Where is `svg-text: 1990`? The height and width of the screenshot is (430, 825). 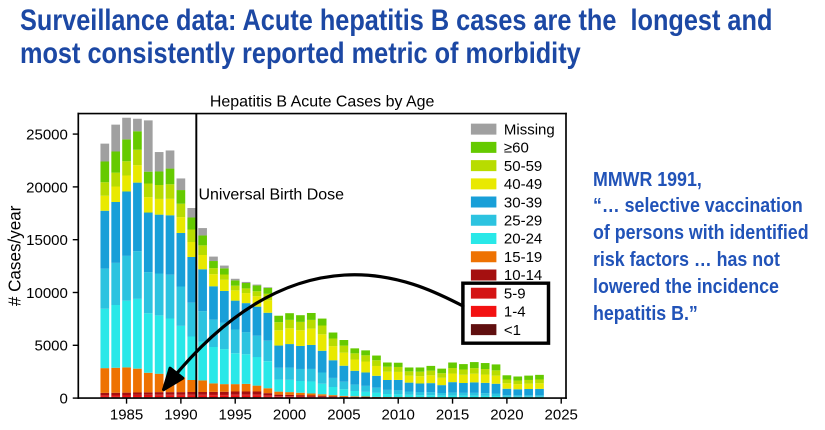 svg-text: 1990 is located at coordinates (180, 414).